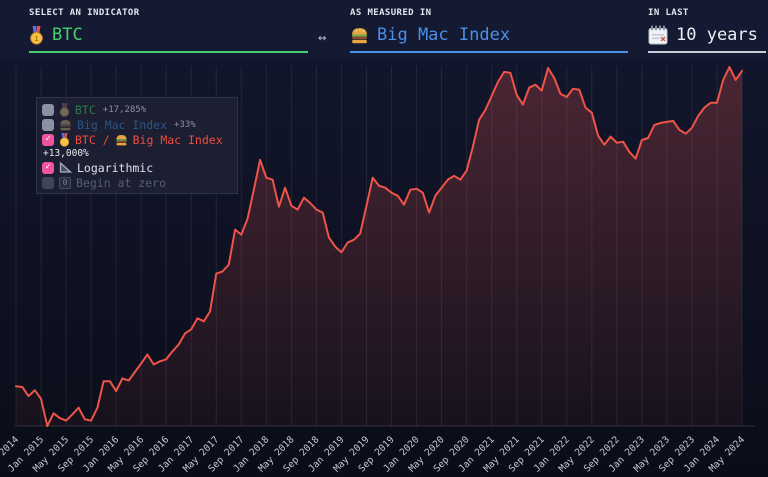 The height and width of the screenshot is (477, 768). What do you see at coordinates (168, 35) in the screenshot?
I see `indicator-select: 1 BTC` at bounding box center [168, 35].